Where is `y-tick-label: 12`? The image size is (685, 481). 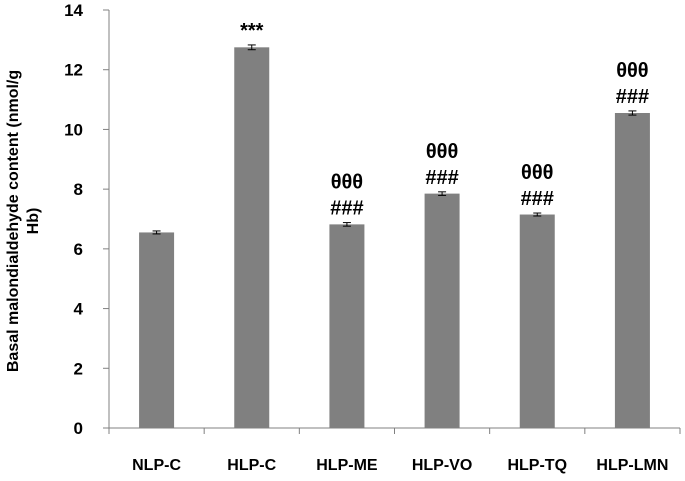
y-tick-label: 12 is located at coordinates (73, 70).